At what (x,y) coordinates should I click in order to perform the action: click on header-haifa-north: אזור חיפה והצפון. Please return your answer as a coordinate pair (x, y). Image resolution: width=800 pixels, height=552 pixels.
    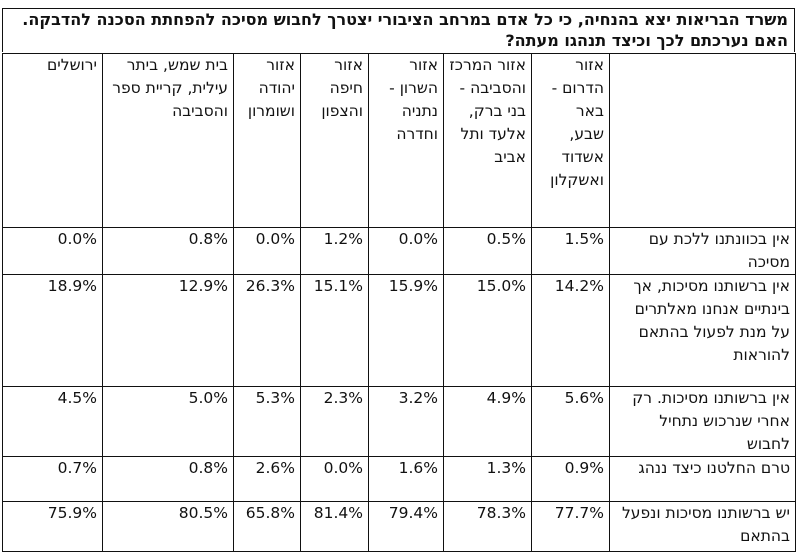
    Looking at the image, I should click on (334, 140).